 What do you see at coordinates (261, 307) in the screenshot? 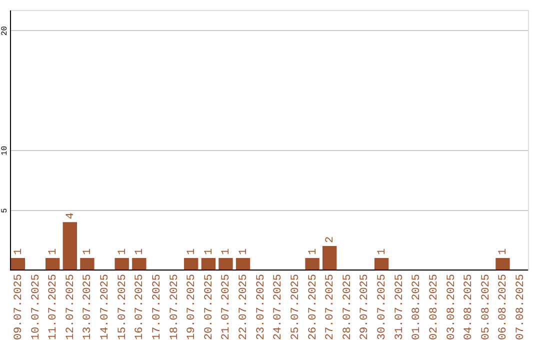
I see `x-tick-label: 23.07.2025` at bounding box center [261, 307].